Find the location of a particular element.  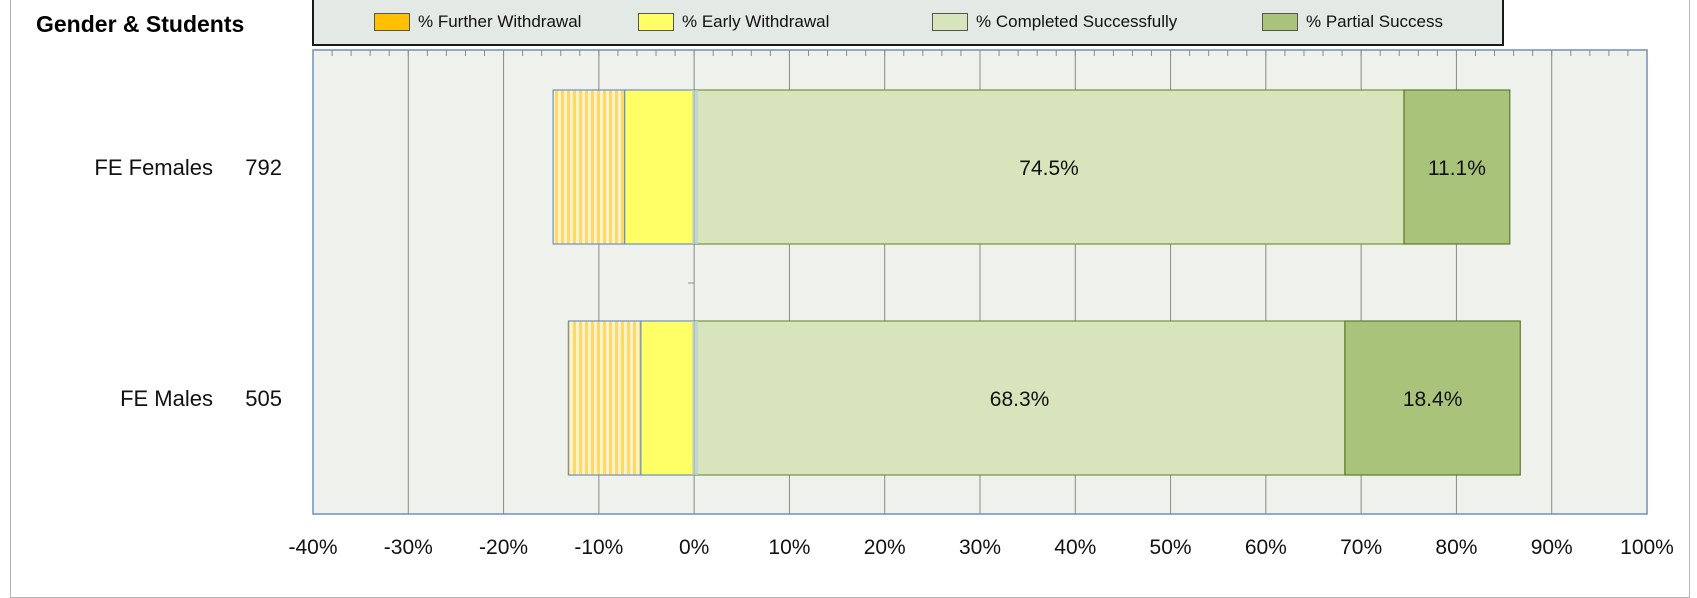

x-tick-label: -30% is located at coordinates (408, 547).